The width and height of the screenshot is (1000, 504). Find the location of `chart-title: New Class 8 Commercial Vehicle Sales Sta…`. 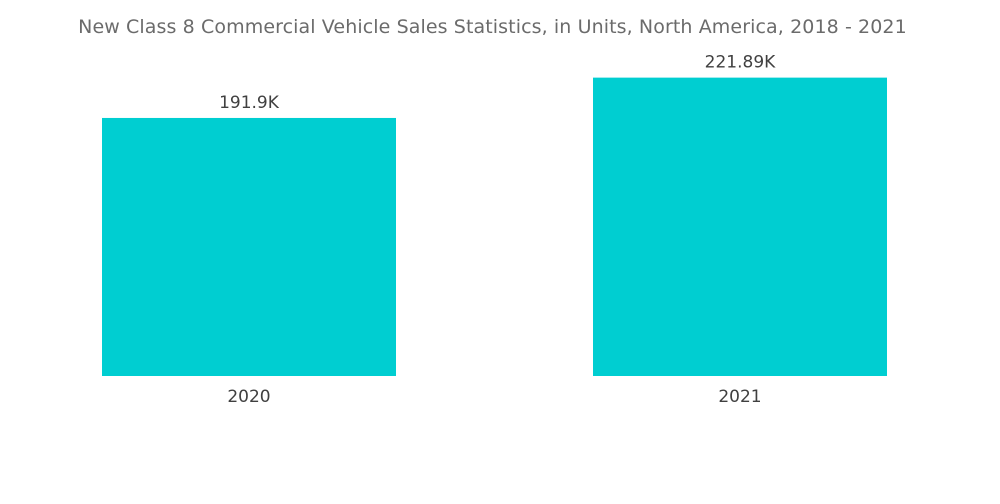

chart-title: New Class 8 Commercial Vehicle Sales Sta… is located at coordinates (492, 27).